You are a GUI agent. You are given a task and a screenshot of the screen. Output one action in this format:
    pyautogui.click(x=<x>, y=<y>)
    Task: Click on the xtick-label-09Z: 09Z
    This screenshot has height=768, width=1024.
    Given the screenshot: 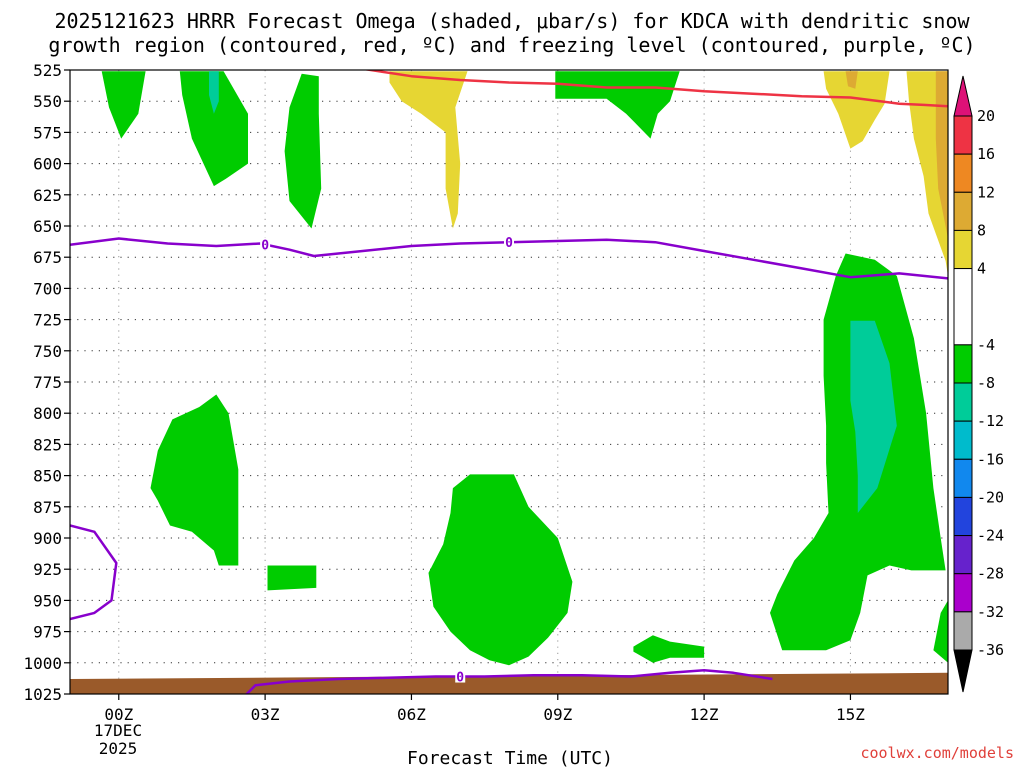 What is the action you would take?
    pyautogui.click(x=557, y=714)
    